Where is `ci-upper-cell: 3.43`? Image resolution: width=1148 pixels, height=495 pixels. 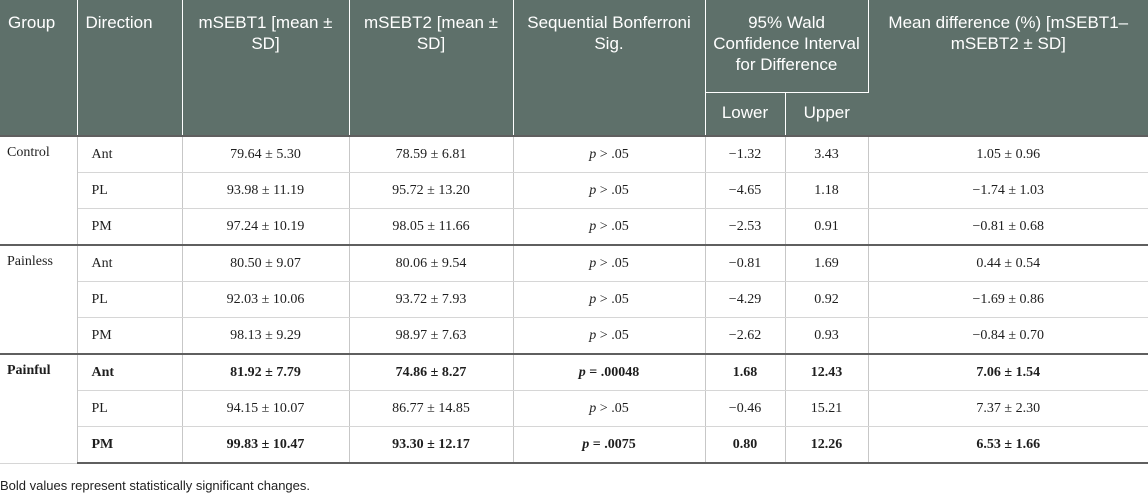 ci-upper-cell: 3.43 is located at coordinates (827, 154).